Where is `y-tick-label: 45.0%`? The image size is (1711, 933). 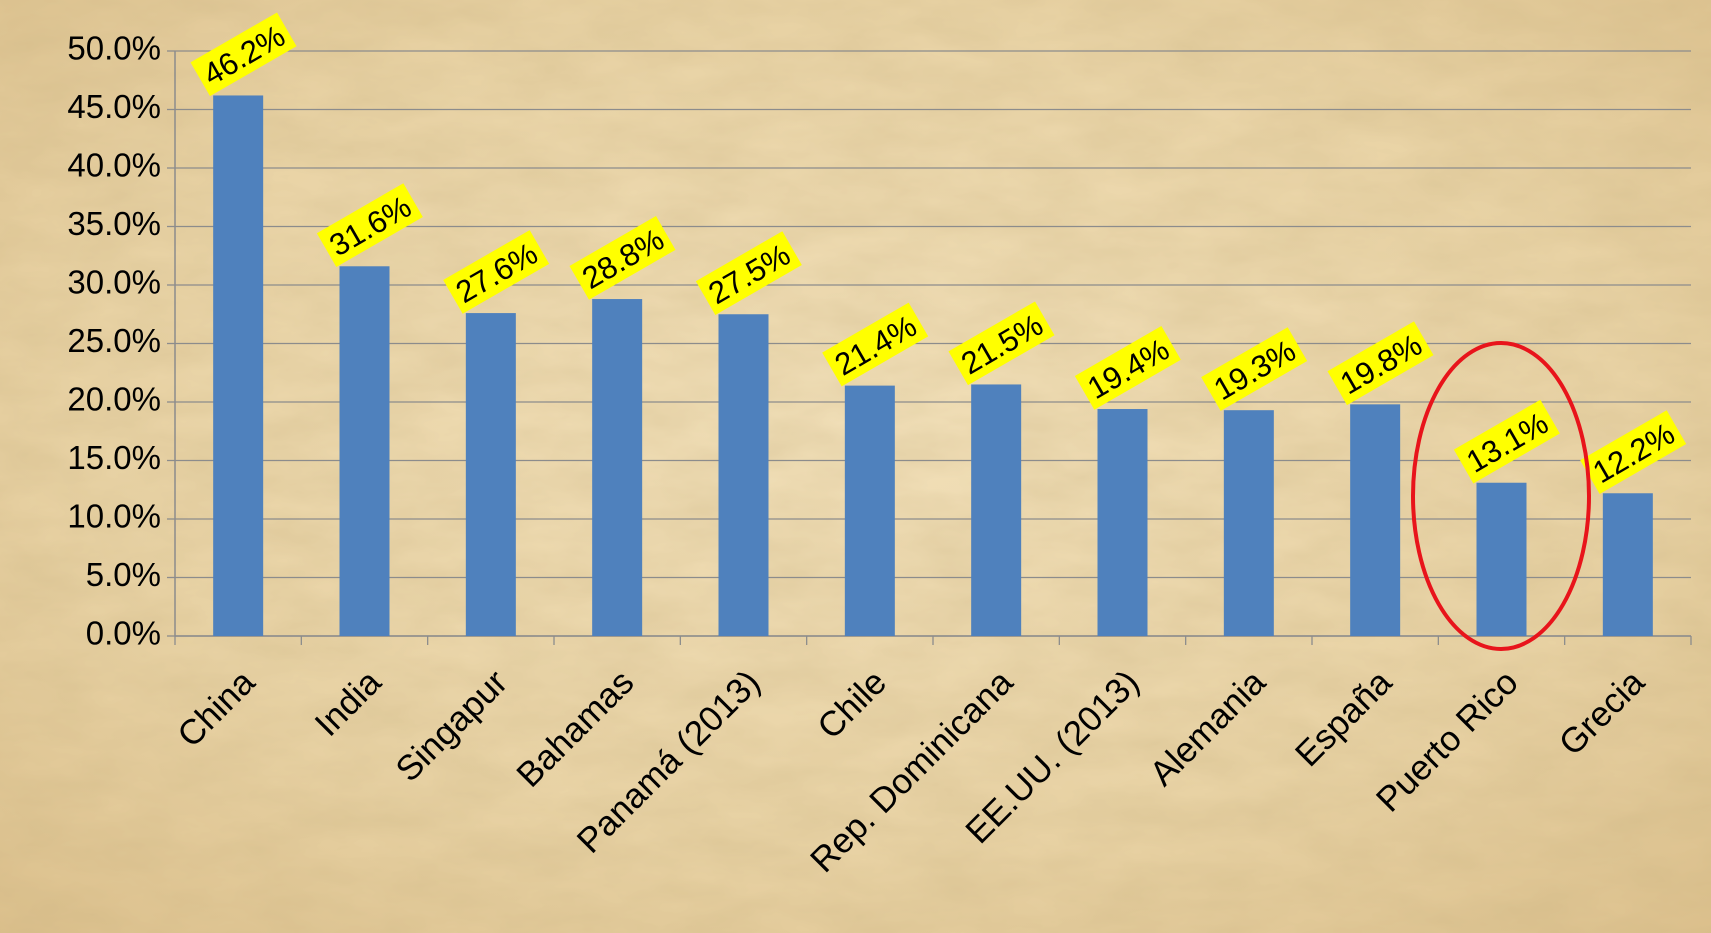
y-tick-label: 45.0% is located at coordinates (114, 106).